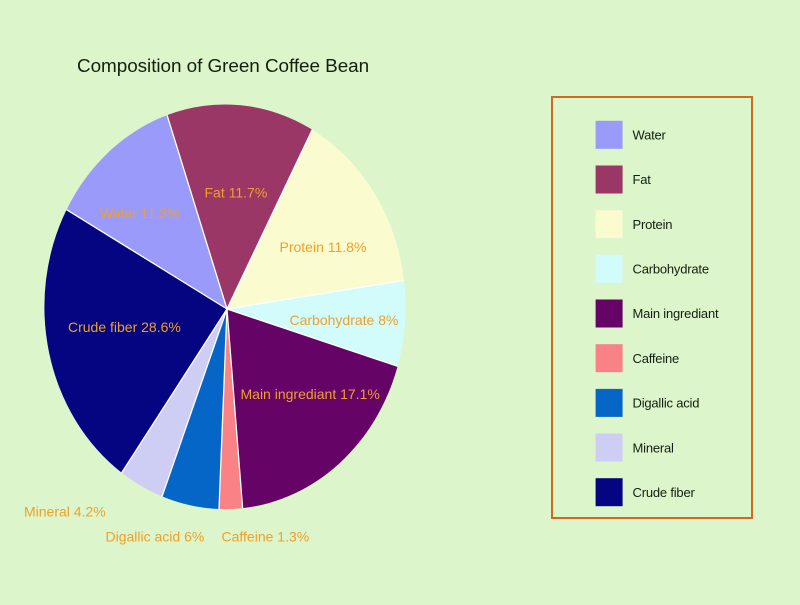 The image size is (800, 605). What do you see at coordinates (664, 492) in the screenshot?
I see `svg-text: Crude fiber` at bounding box center [664, 492].